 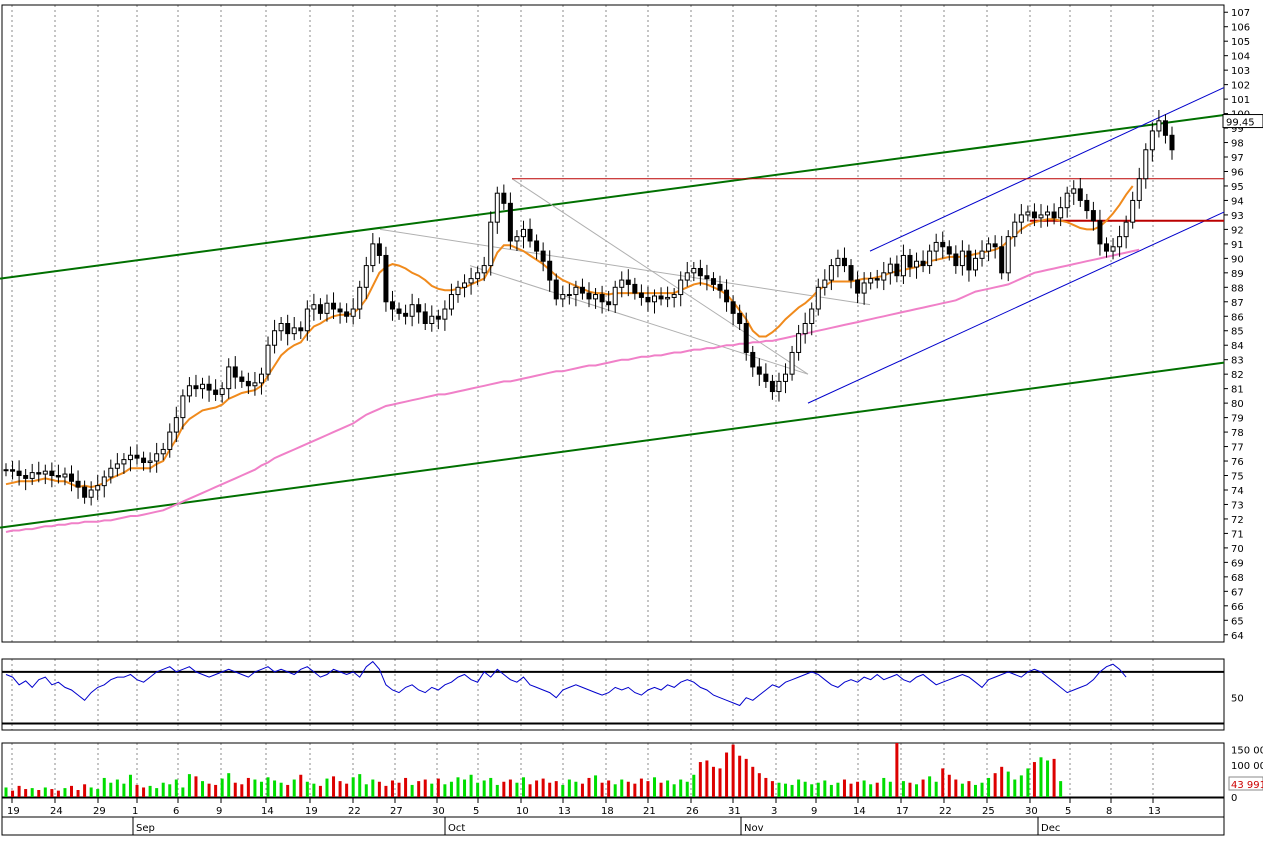 I want to click on y-tick-label: 91, so click(x=1237, y=245).